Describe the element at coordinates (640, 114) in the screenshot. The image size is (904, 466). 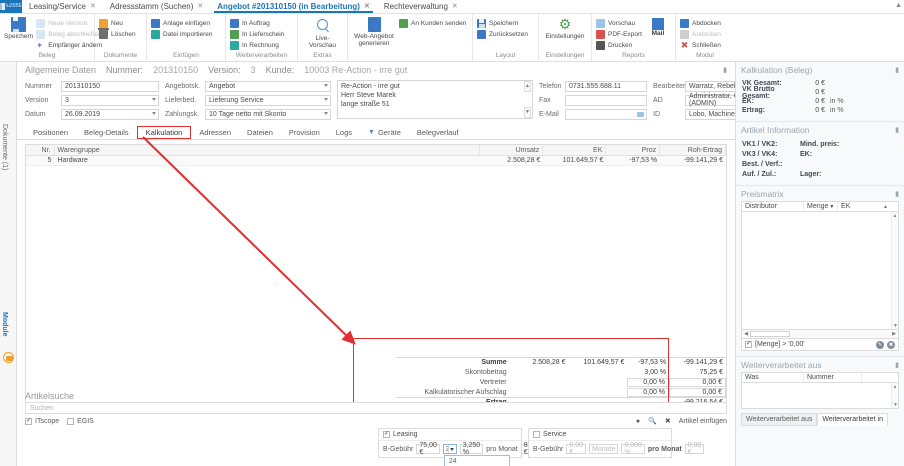
I see `mail-link-icon` at that location.